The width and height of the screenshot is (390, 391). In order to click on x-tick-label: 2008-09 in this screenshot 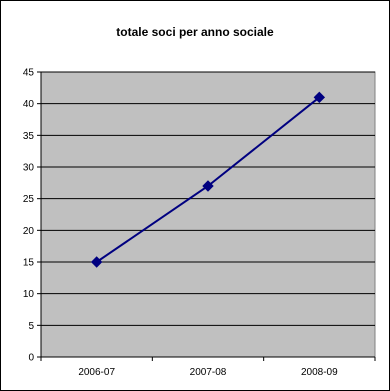, I will do `click(319, 372)`.